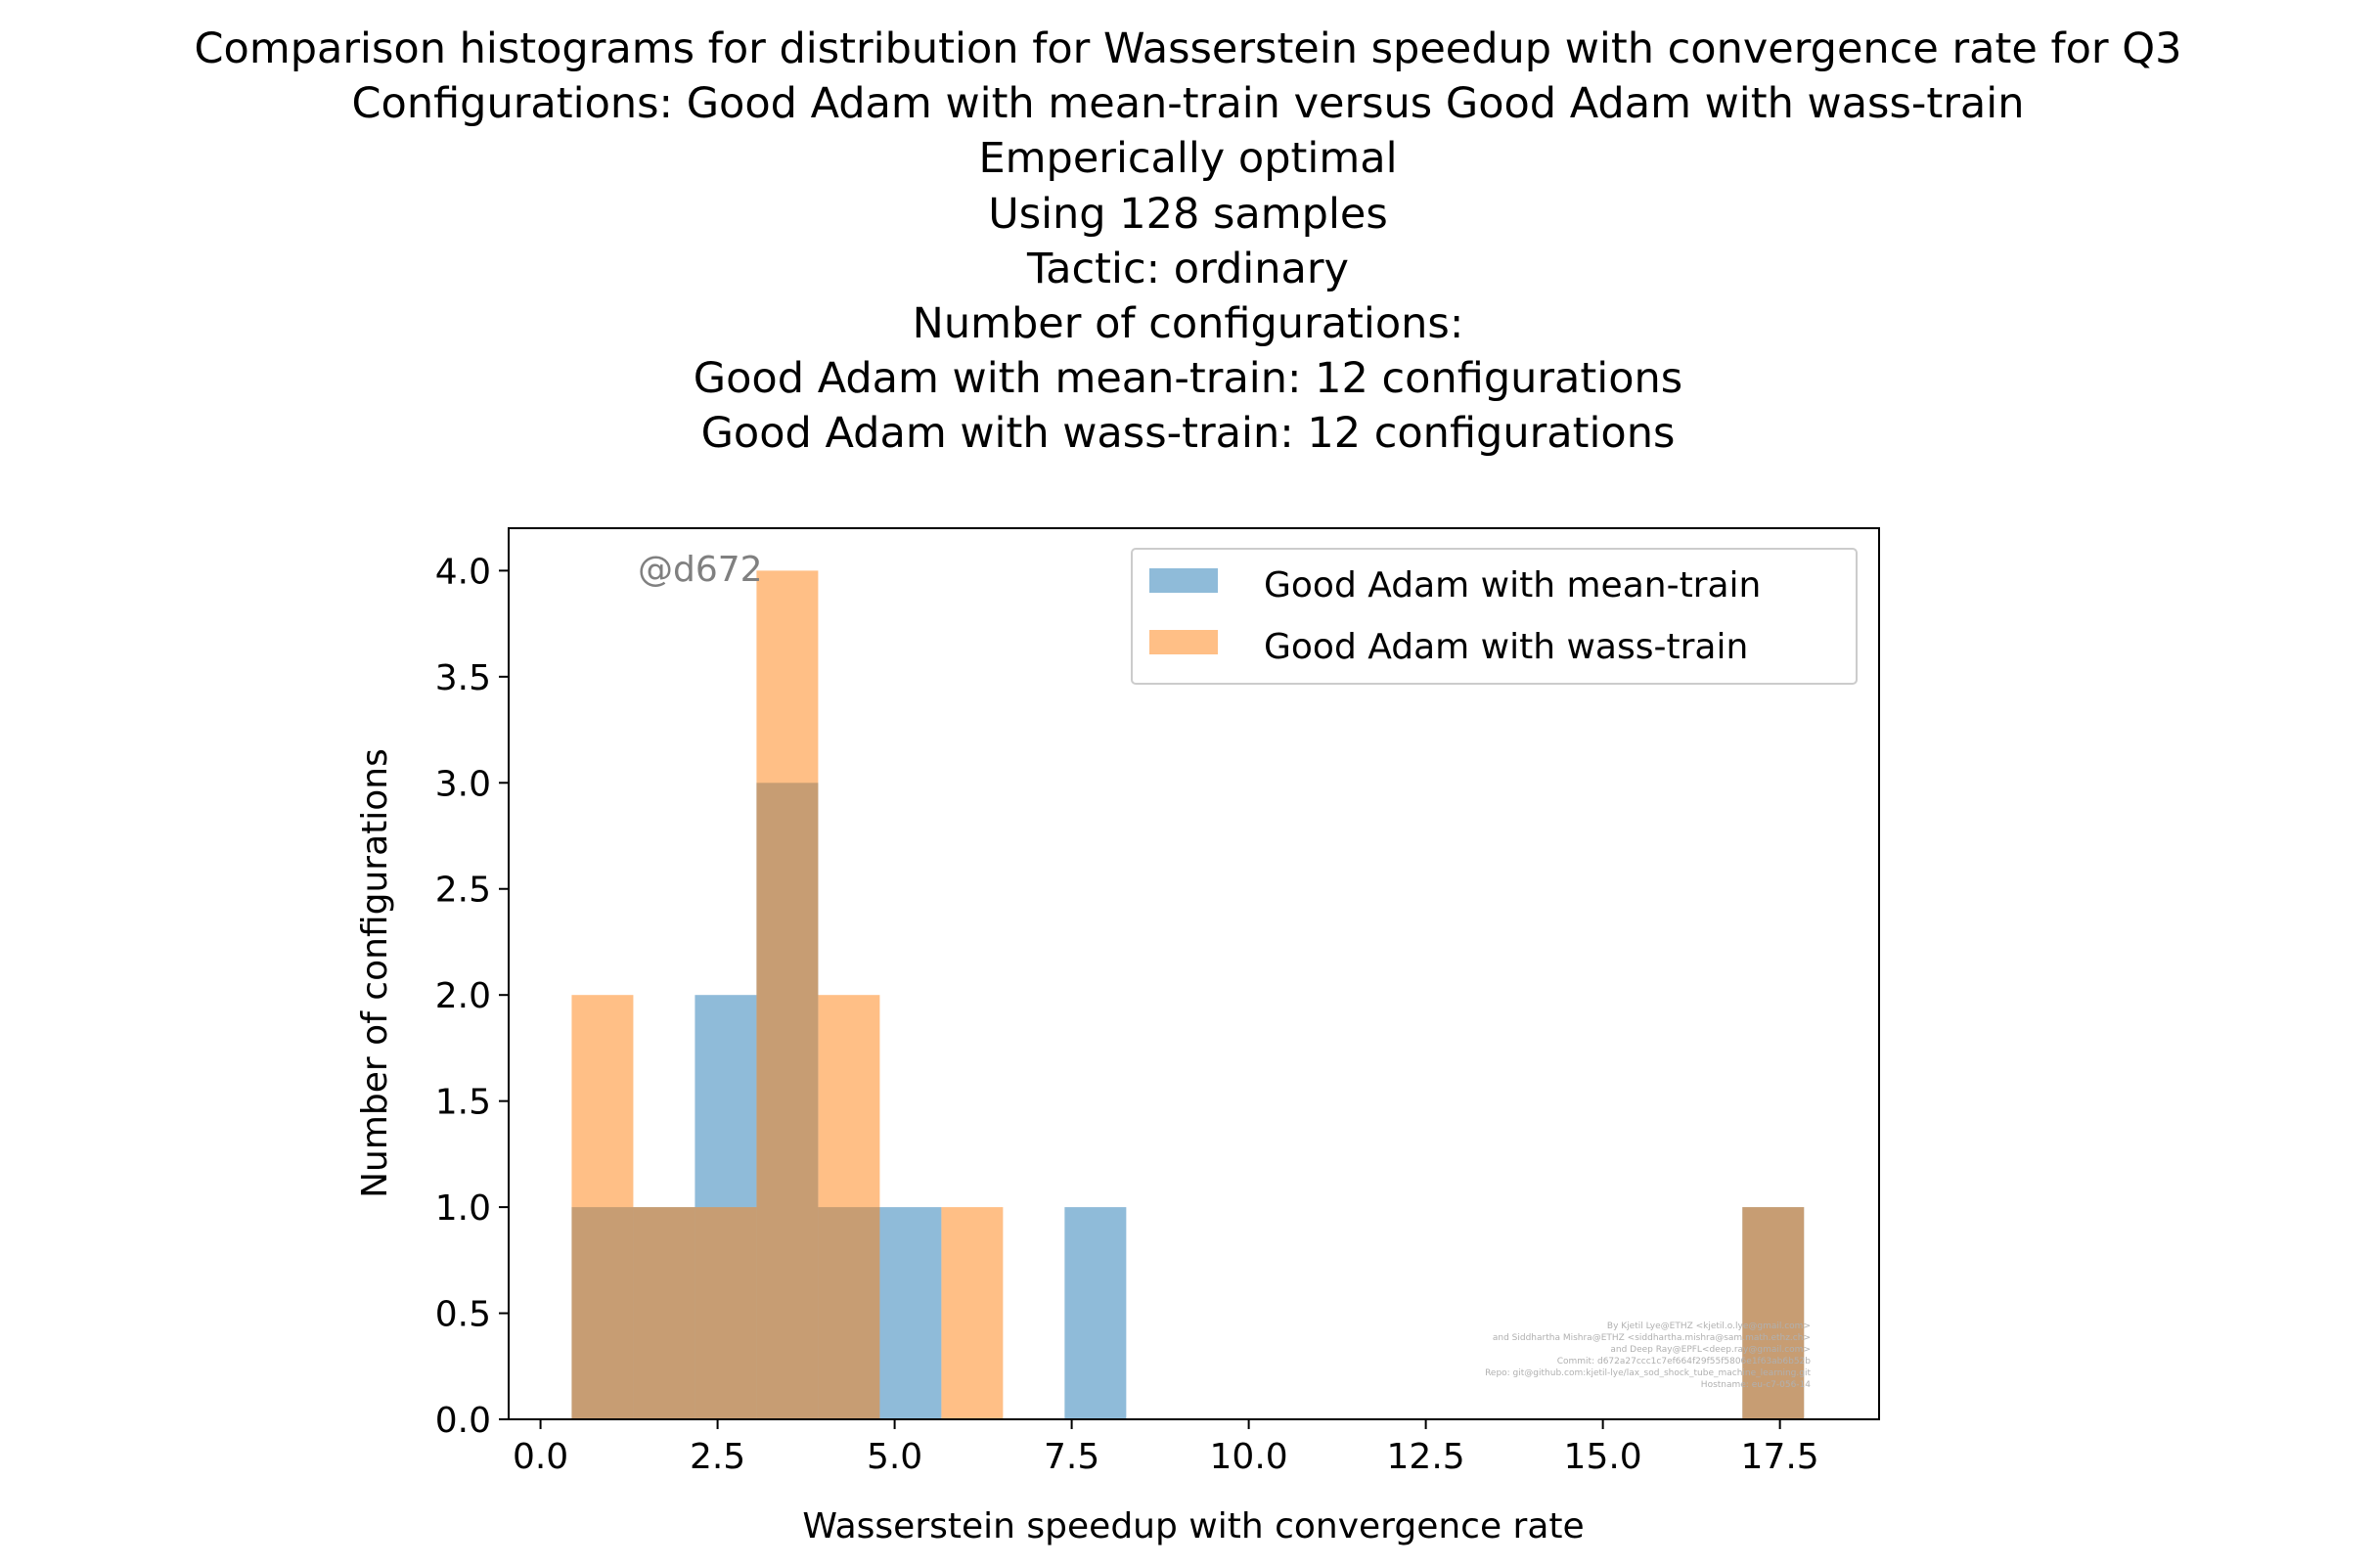 The height and width of the screenshot is (1568, 2376). I want to click on legend-box, so click(1494, 616).